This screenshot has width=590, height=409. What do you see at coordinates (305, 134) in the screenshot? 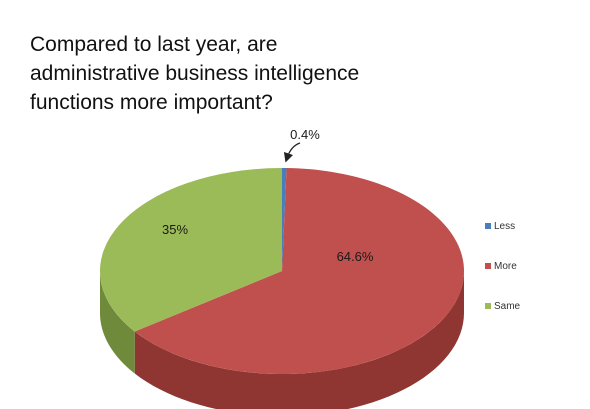
I see `data-label-less: 0.4%` at bounding box center [305, 134].